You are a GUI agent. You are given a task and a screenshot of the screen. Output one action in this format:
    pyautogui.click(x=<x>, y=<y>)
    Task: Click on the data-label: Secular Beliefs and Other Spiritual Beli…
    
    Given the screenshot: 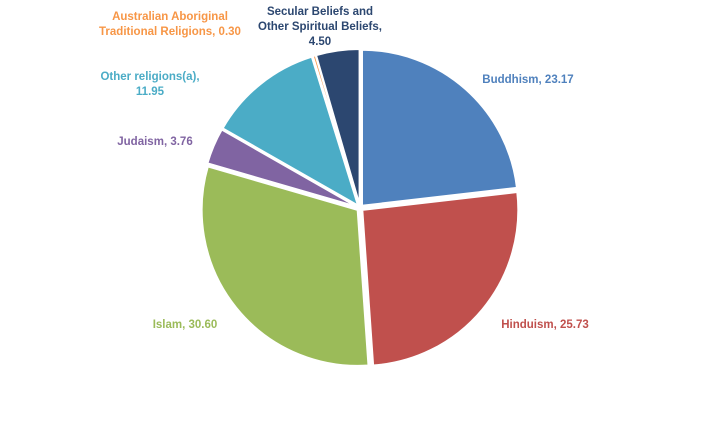 What is the action you would take?
    pyautogui.click(x=320, y=27)
    